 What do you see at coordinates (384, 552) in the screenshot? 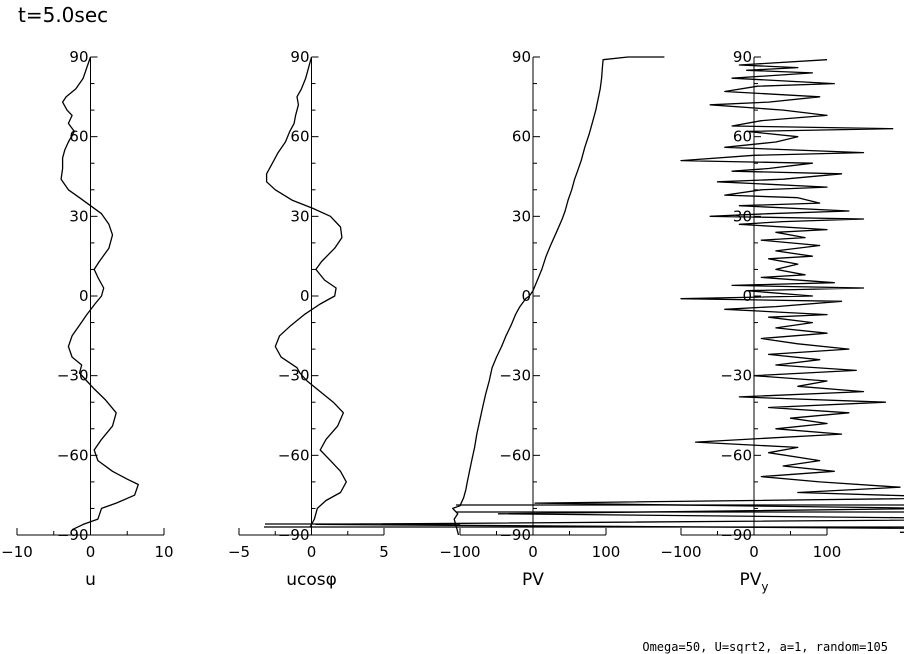
I see `ucos-x-tick-label: 5` at bounding box center [384, 552].